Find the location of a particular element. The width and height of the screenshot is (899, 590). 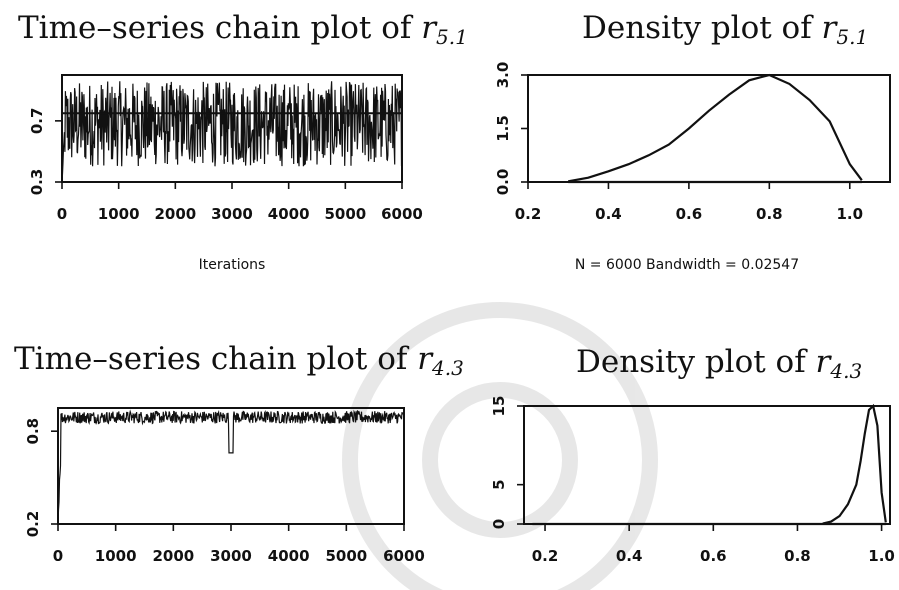

chart4-title: Density plot of r4.3 is located at coordinates (719, 363).